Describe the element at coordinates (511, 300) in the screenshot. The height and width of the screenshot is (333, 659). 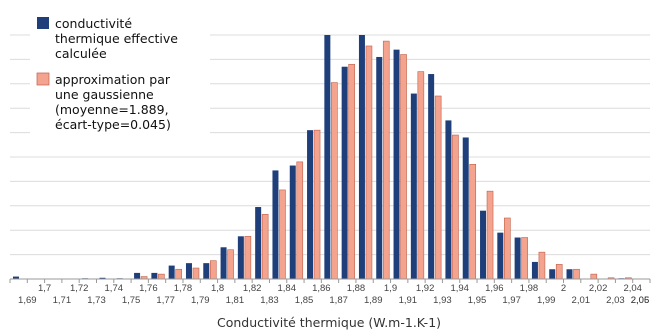
I see `x-tick-label-lower: 1,97` at that location.